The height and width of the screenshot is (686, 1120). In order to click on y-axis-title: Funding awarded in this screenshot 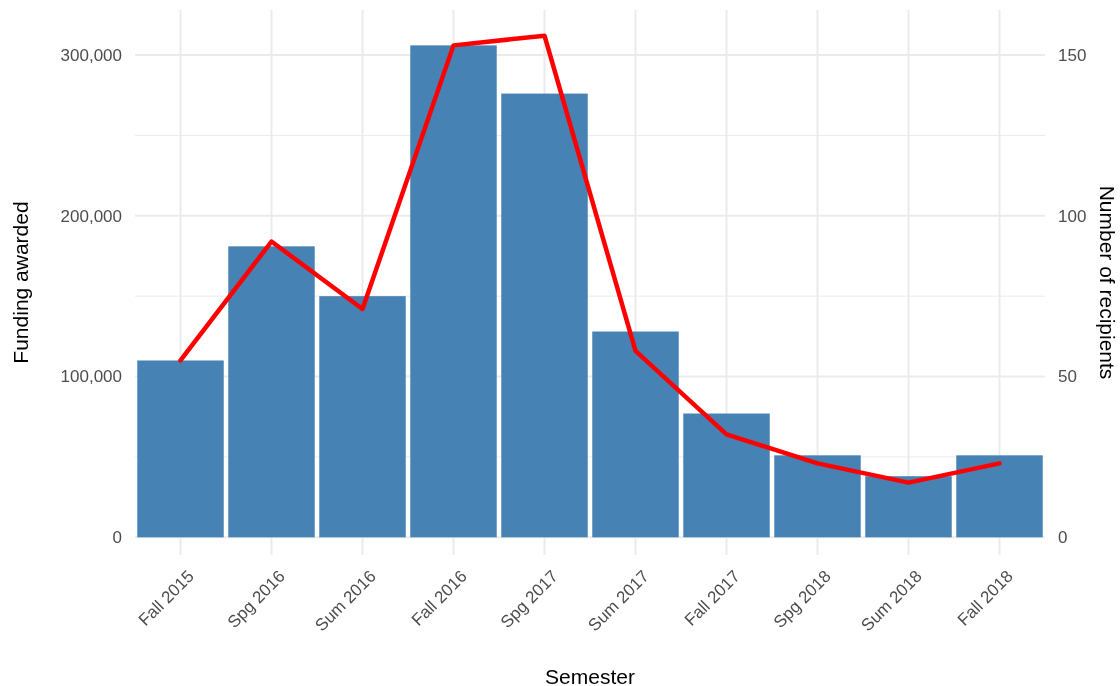, I will do `click(20, 282)`.